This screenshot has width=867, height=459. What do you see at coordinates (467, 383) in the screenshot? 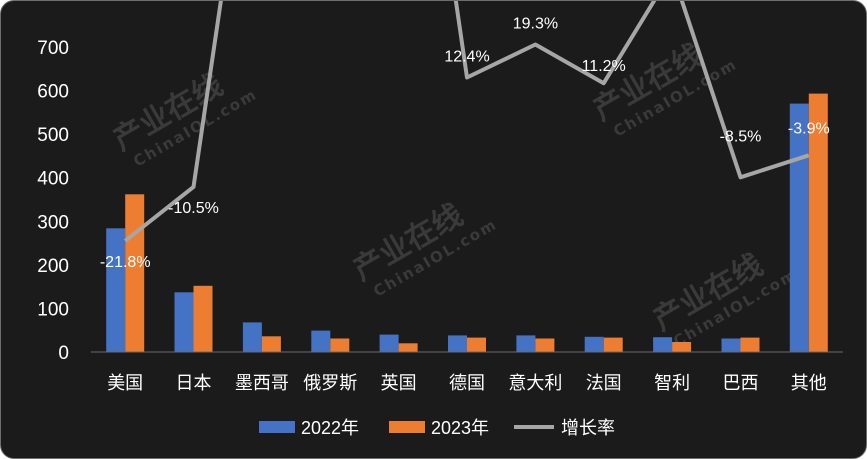
I see `x-category-label: 德国` at bounding box center [467, 383].